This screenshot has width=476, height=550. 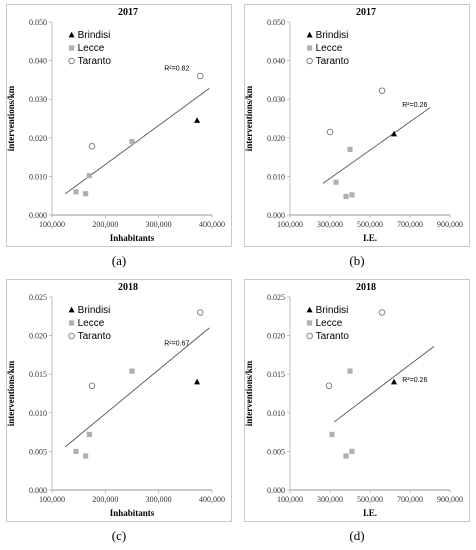 I want to click on x-tick-label: 900,000, so click(x=450, y=499).